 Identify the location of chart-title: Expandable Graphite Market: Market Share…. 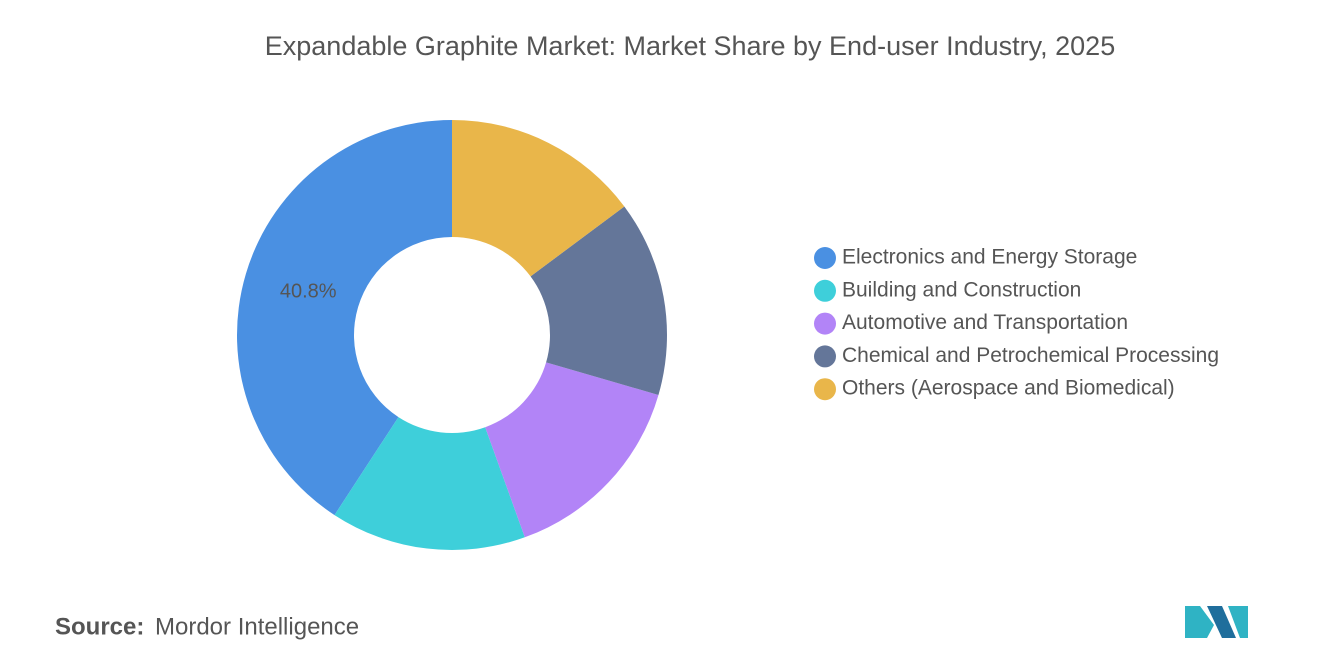
(690, 46).